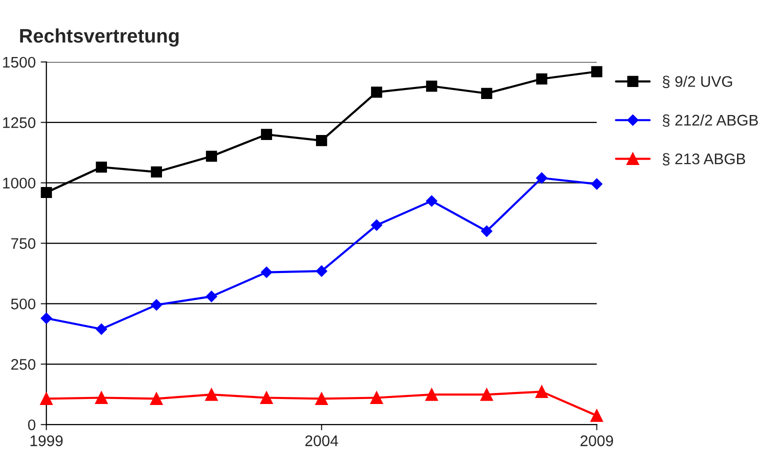 The width and height of the screenshot is (773, 459). I want to click on y-tick-label: 250, so click(23, 364).